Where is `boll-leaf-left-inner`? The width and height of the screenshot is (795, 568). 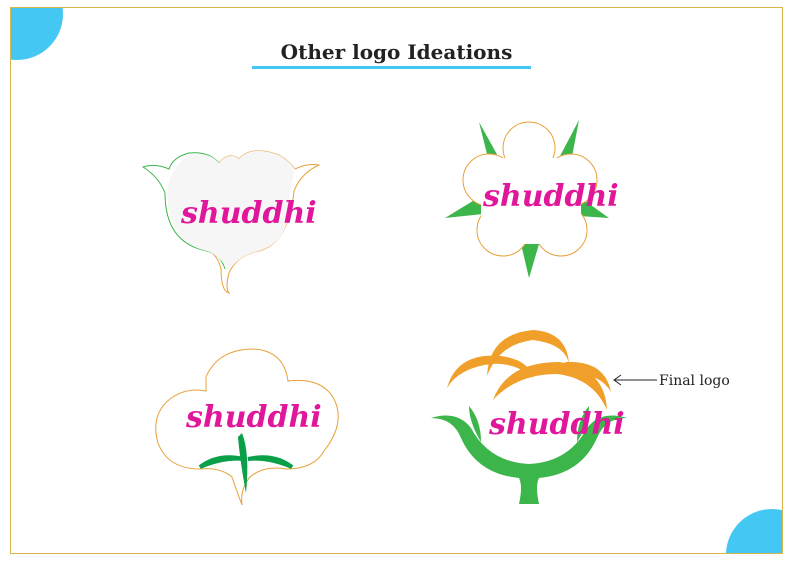 boll-leaf-left-inner is located at coordinates (475, 424).